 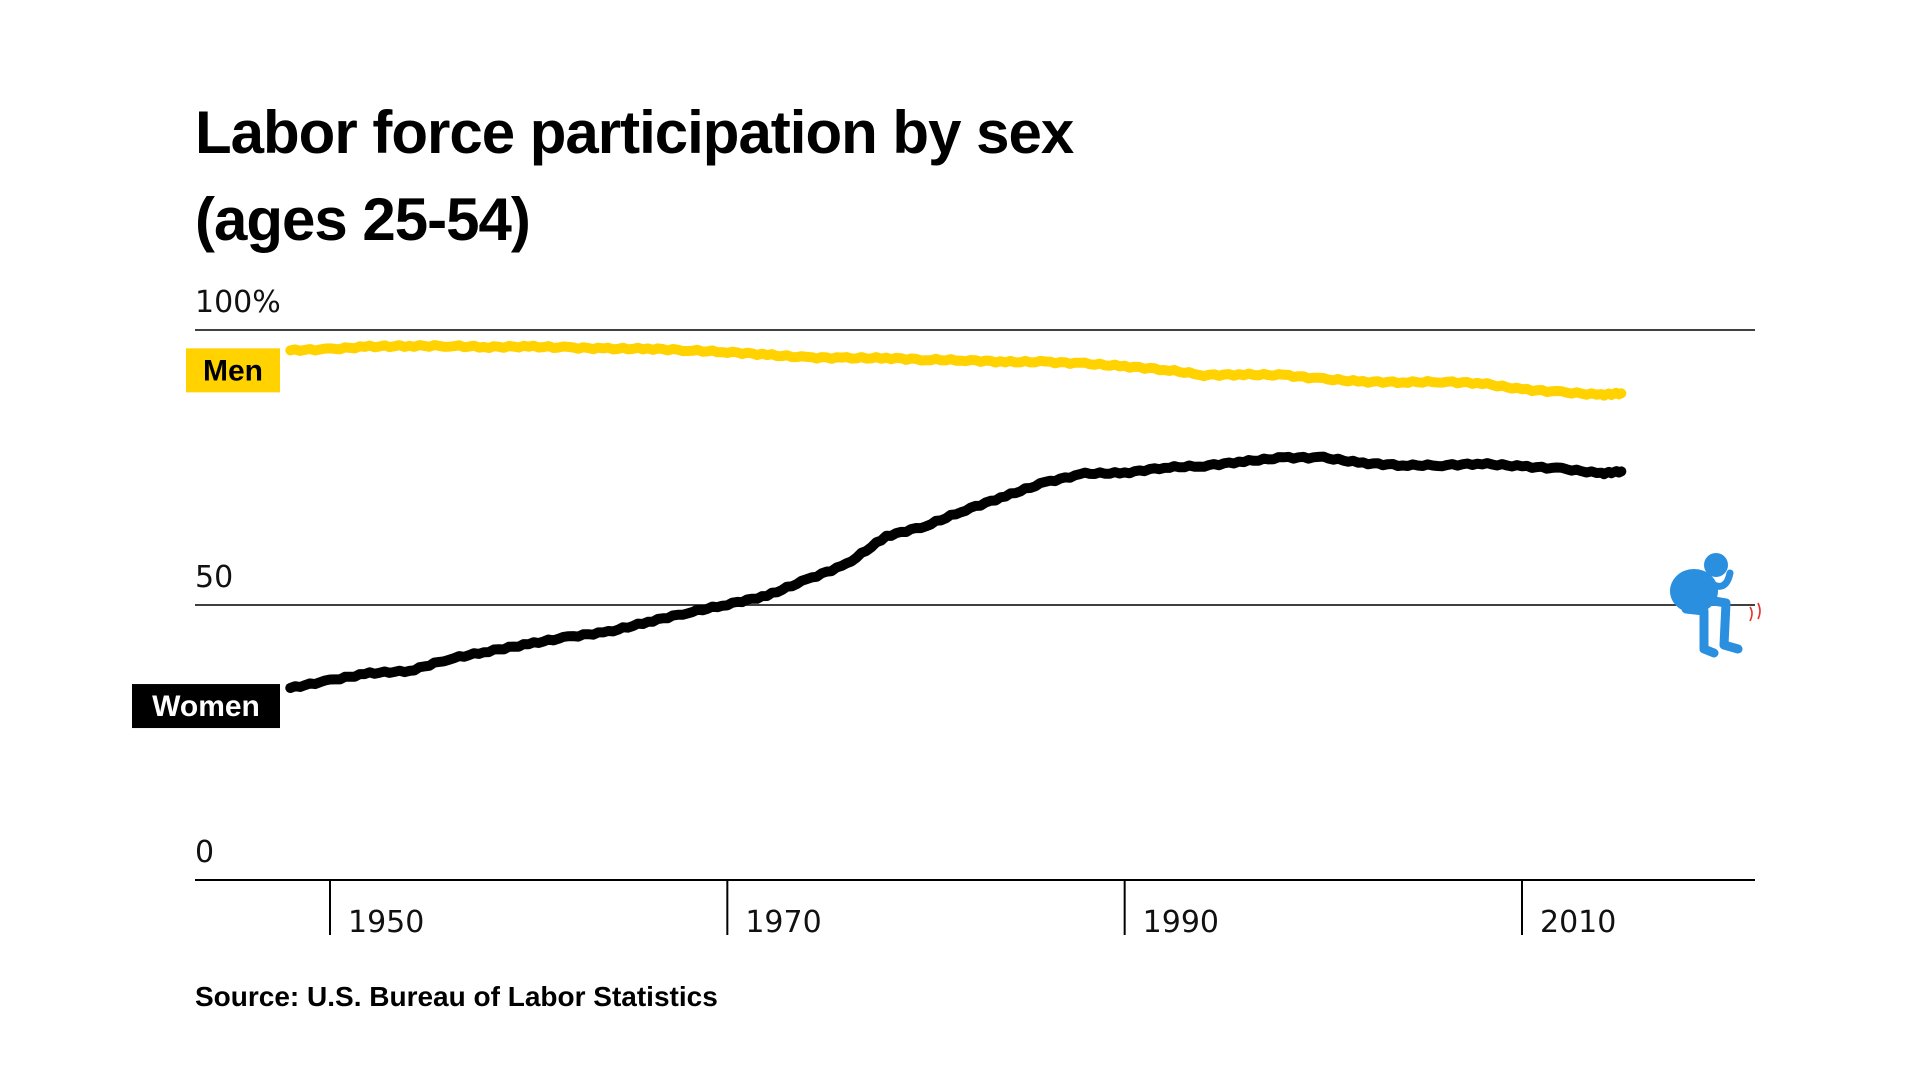 I want to click on series-line-men, so click(x=956, y=370).